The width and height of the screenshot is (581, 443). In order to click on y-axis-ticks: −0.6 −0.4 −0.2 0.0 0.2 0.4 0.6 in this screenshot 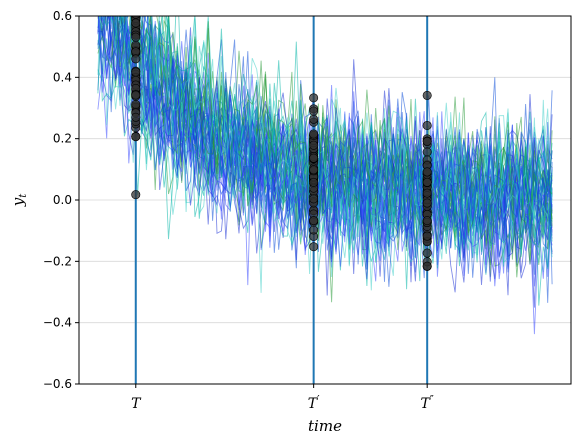, I will do `click(61, 200)`.